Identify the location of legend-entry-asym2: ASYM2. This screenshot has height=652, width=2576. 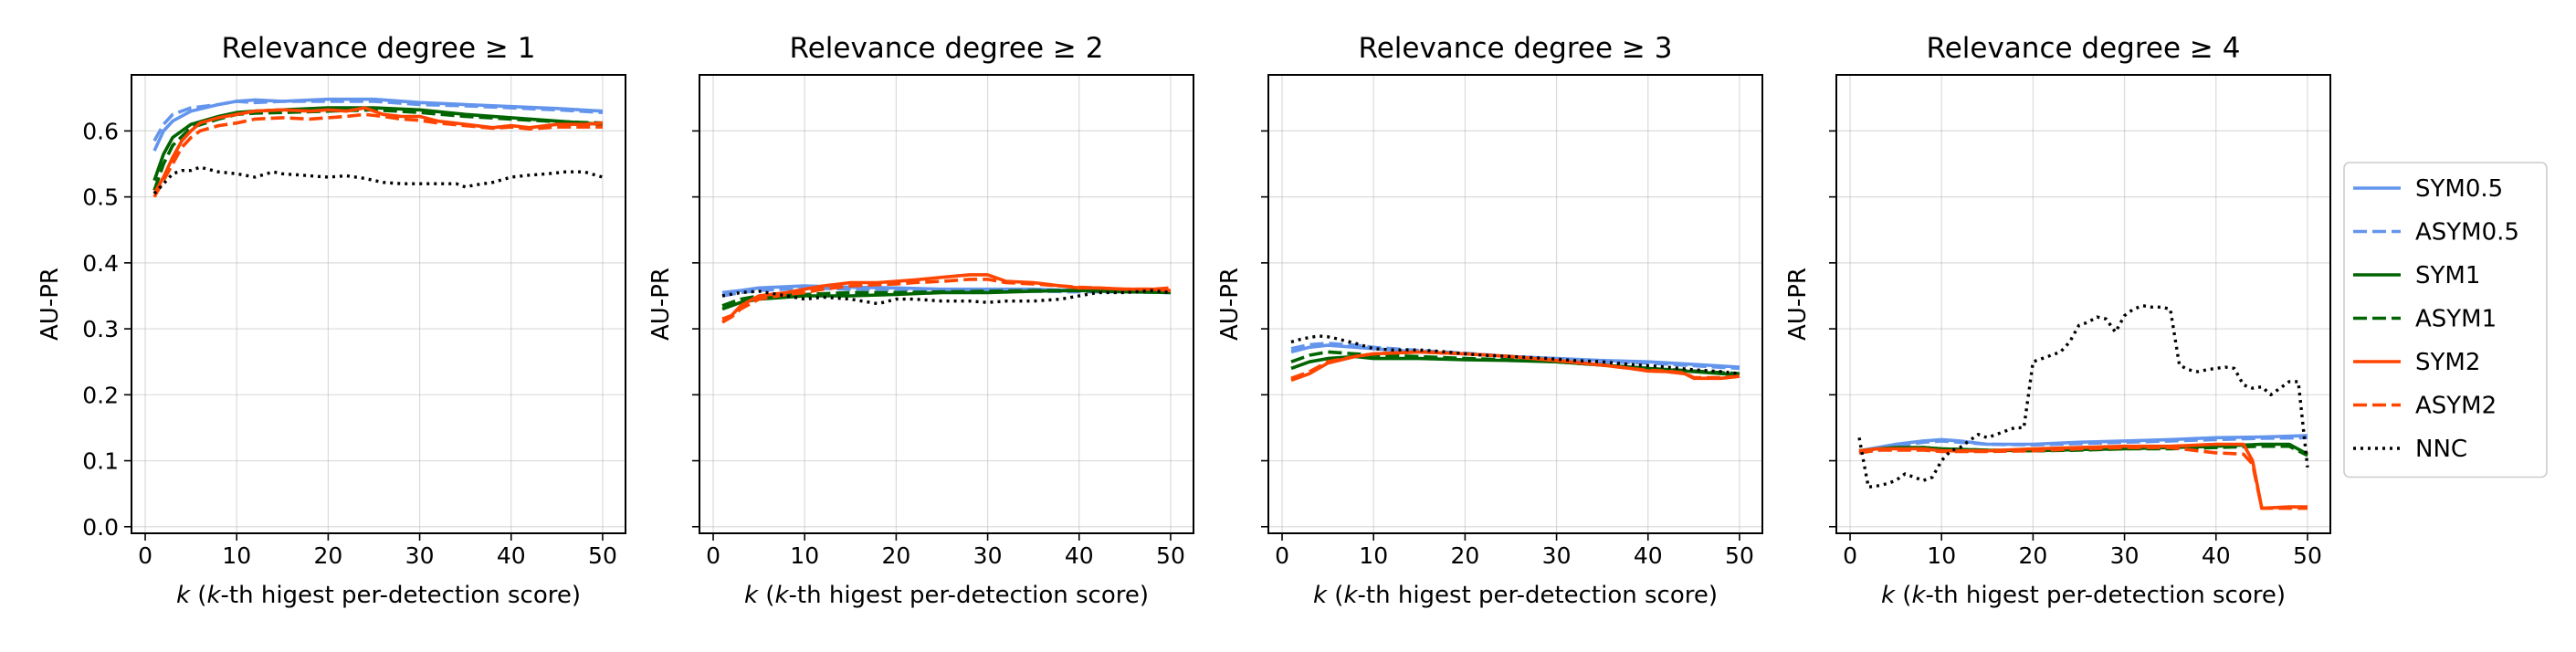
(2425, 406).